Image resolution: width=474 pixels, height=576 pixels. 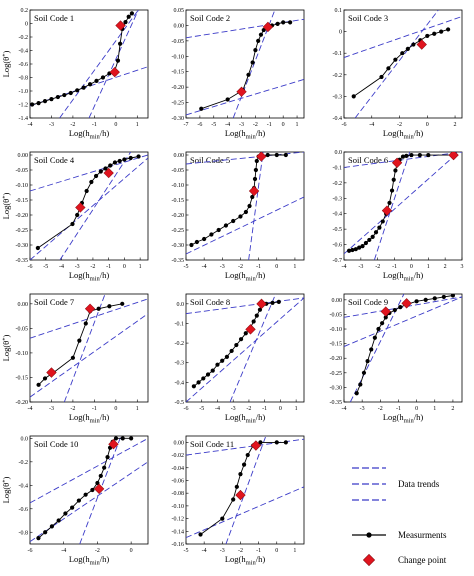 I want to click on y-tick-label: 0.0, so click(x=339, y=153).